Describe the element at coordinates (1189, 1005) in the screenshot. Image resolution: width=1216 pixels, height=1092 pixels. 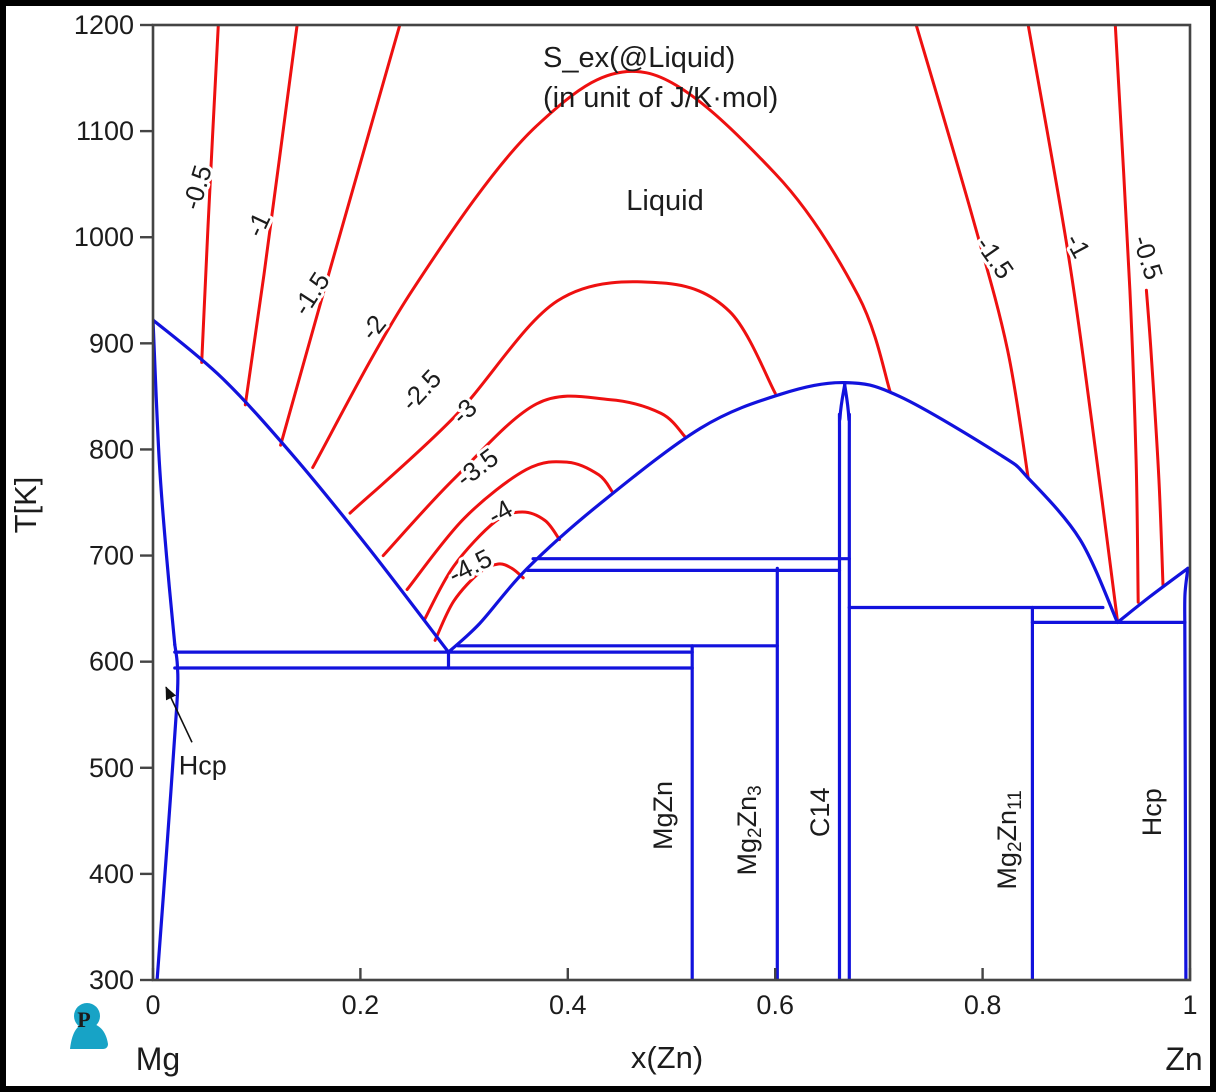
I see `x-tick-label-1: 1` at that location.